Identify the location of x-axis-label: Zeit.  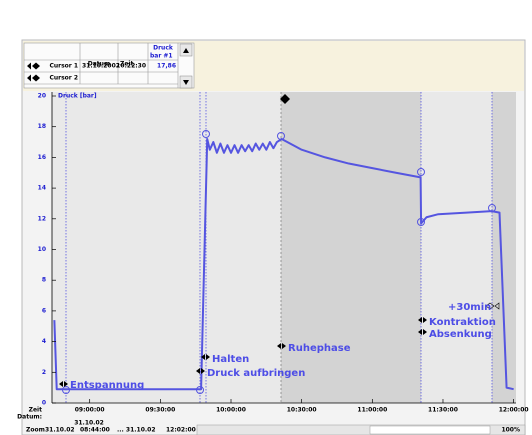
(35, 410).